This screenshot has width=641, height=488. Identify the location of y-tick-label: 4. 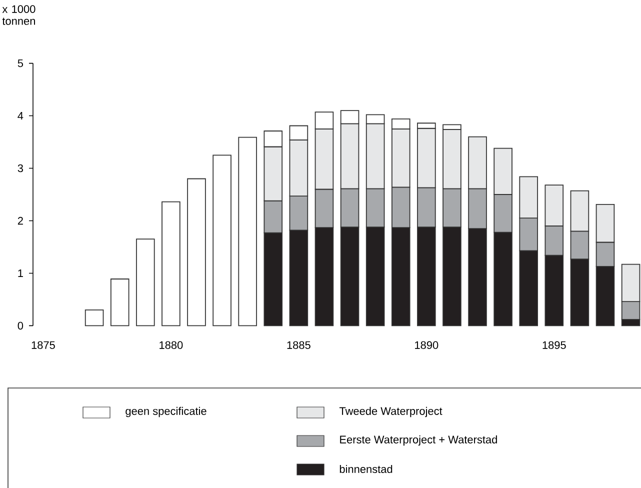
(21, 116).